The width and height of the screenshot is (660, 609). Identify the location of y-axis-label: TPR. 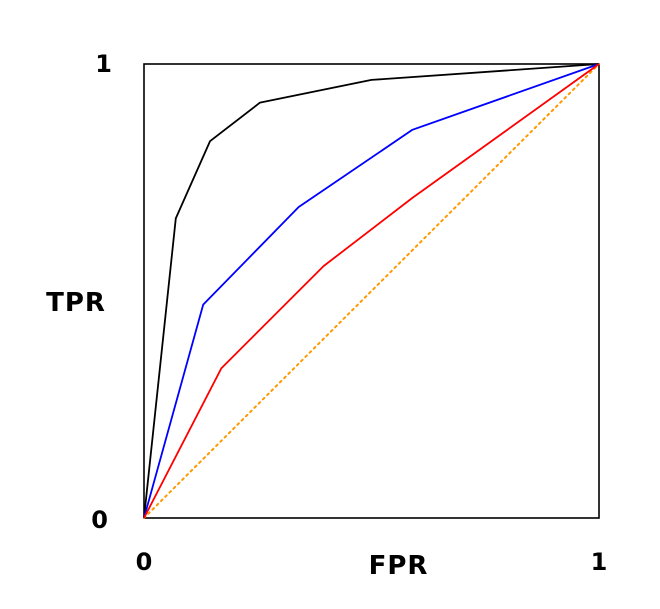
(76, 303).